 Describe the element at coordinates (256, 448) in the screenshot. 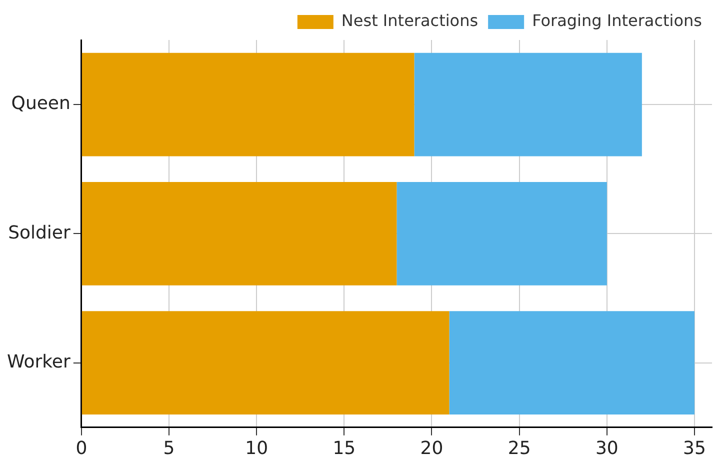

I see `x-tick-label: 10` at that location.